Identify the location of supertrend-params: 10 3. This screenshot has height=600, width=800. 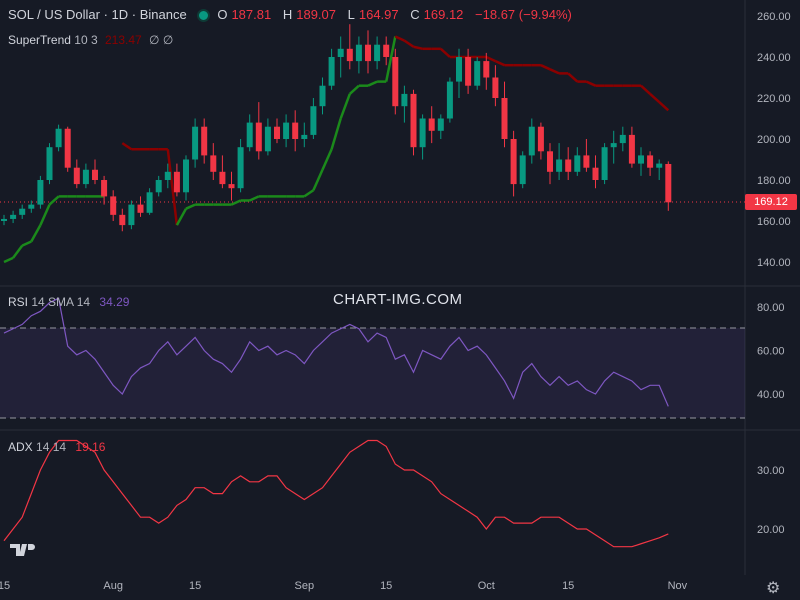
(86, 40).